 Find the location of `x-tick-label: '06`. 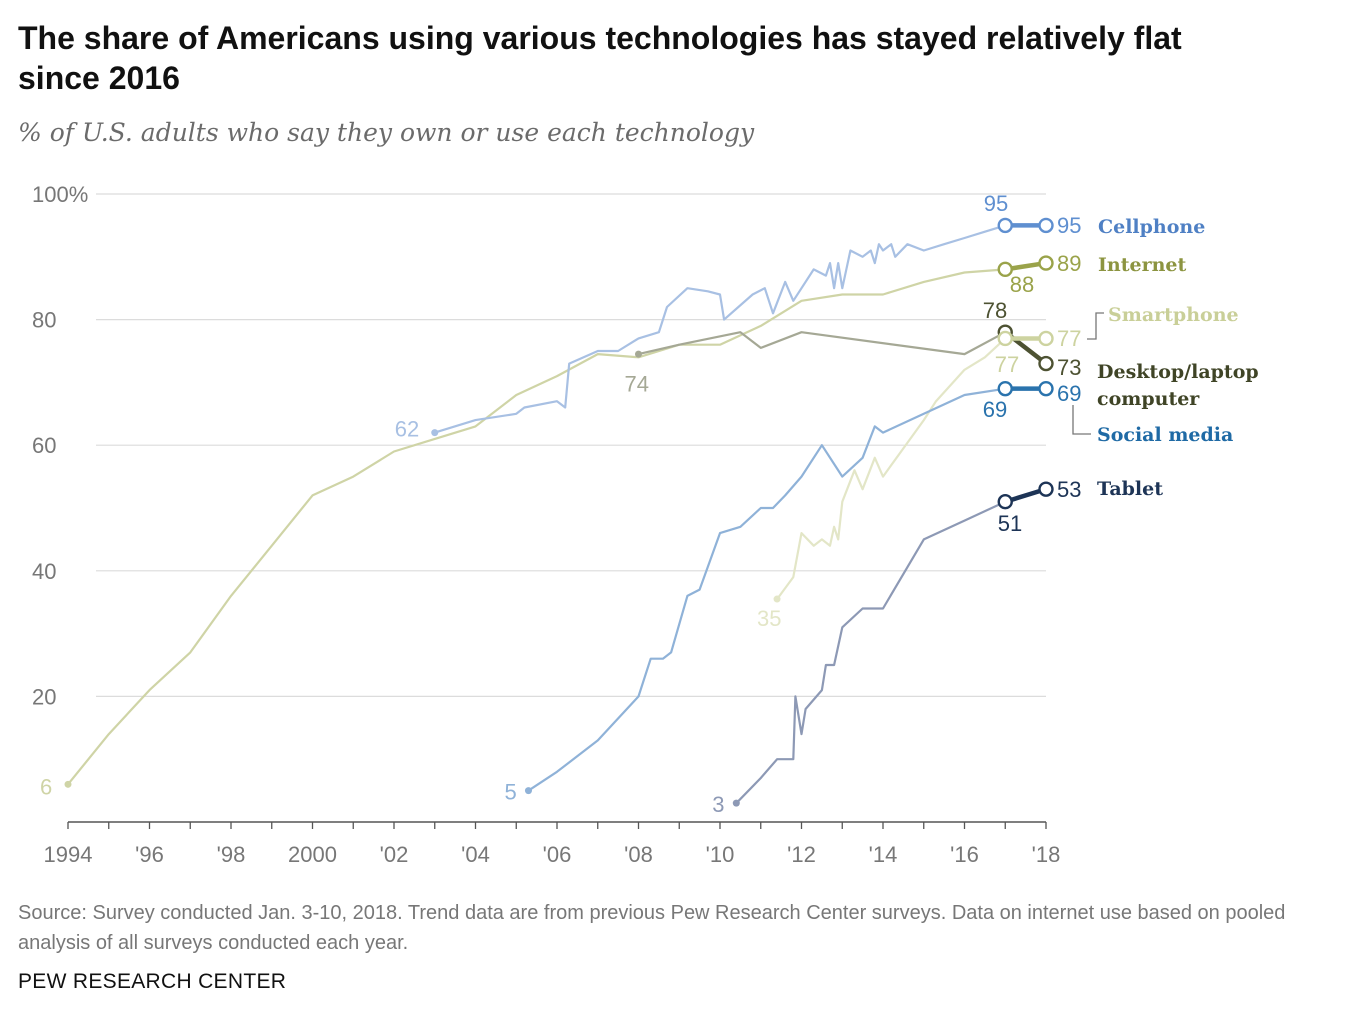

x-tick-label: '06 is located at coordinates (557, 854).